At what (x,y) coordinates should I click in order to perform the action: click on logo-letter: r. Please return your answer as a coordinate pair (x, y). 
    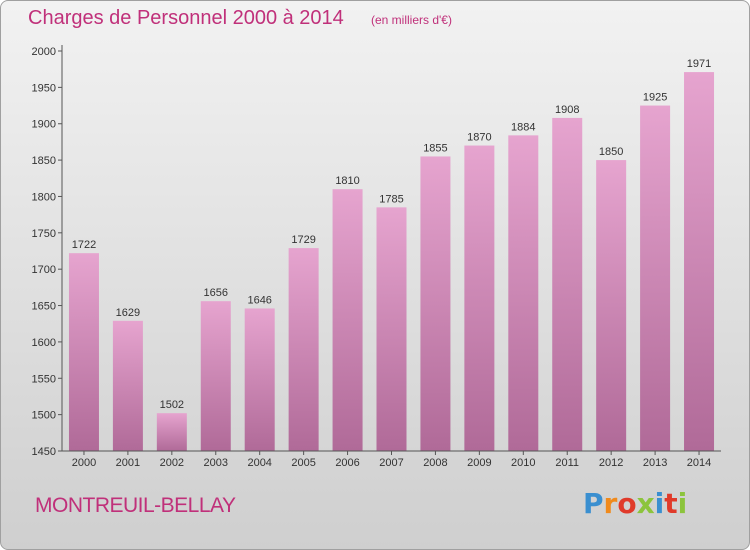
    Looking at the image, I should click on (610, 503).